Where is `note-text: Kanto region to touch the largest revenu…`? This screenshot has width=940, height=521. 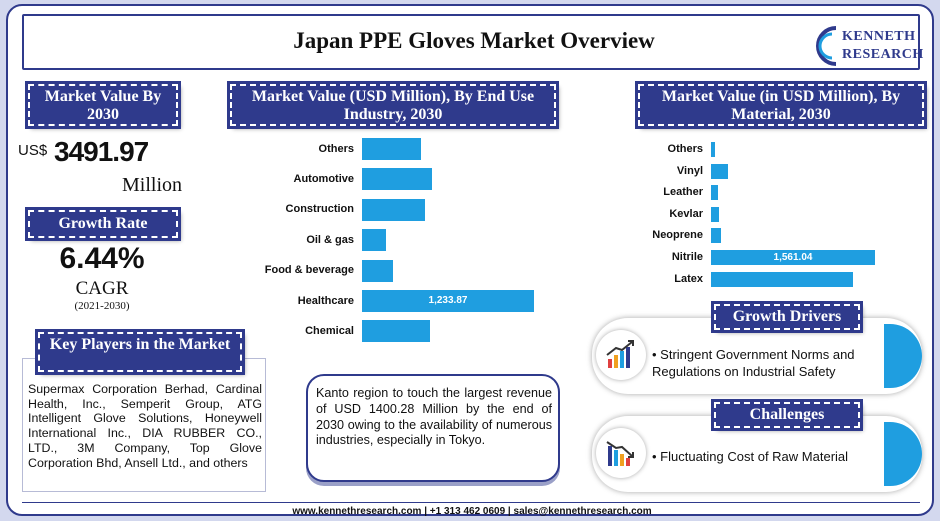
note-text: Kanto region to touch the largest revenu… is located at coordinates (434, 417).